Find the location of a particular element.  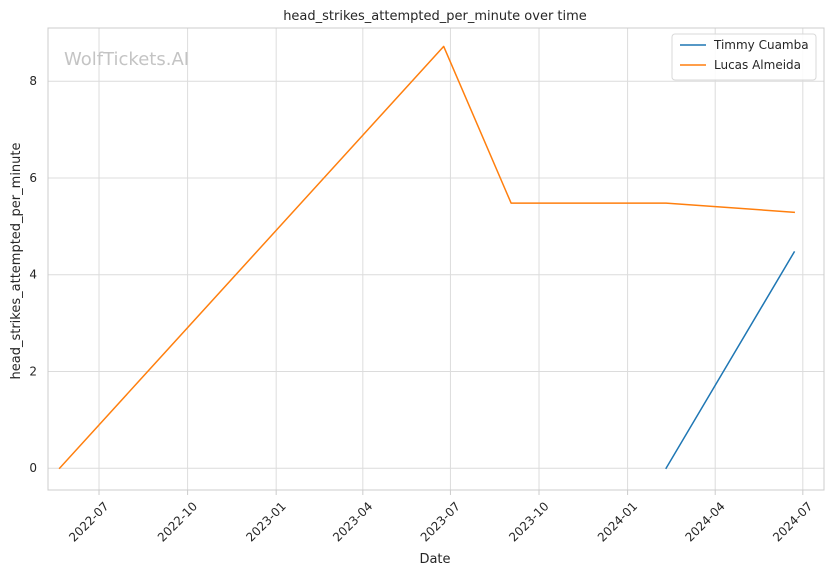

y-tick-label: 4 is located at coordinates (33, 275).